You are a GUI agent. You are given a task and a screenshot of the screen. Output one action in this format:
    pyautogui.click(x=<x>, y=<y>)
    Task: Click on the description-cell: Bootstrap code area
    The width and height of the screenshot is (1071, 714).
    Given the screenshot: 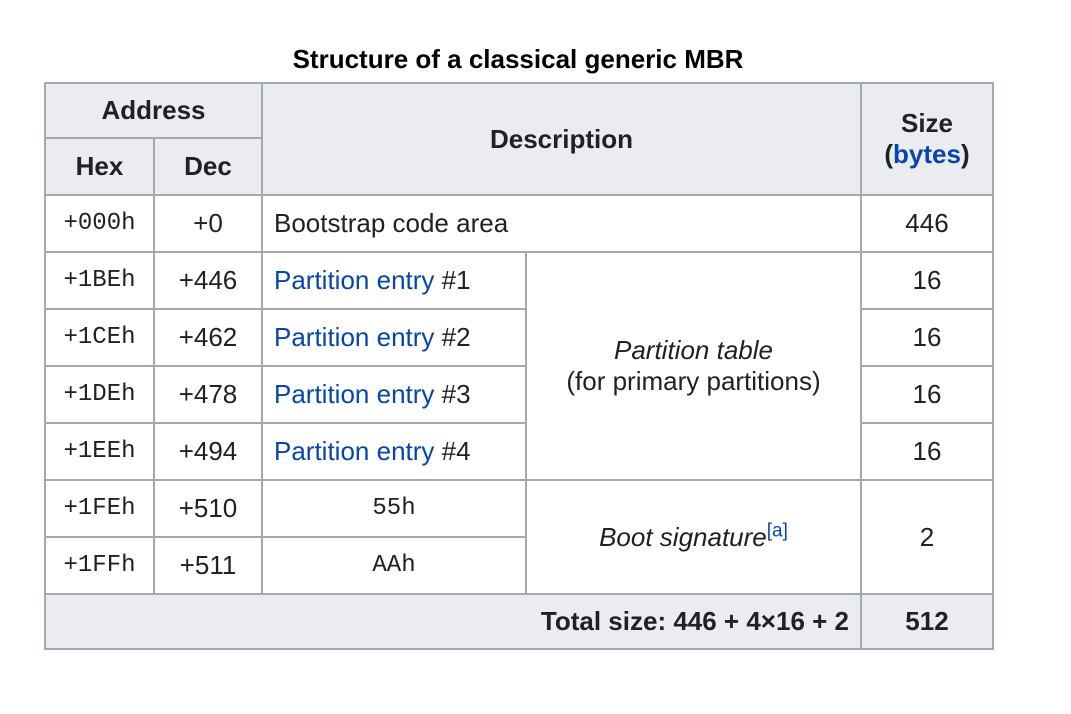 What is the action you would take?
    pyautogui.click(x=561, y=223)
    